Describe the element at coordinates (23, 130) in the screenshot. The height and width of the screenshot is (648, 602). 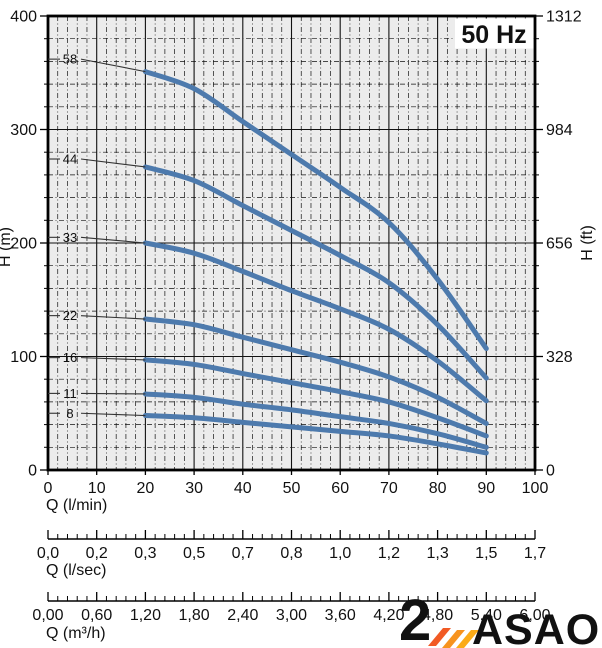
I see `y-tick-label: 300` at that location.